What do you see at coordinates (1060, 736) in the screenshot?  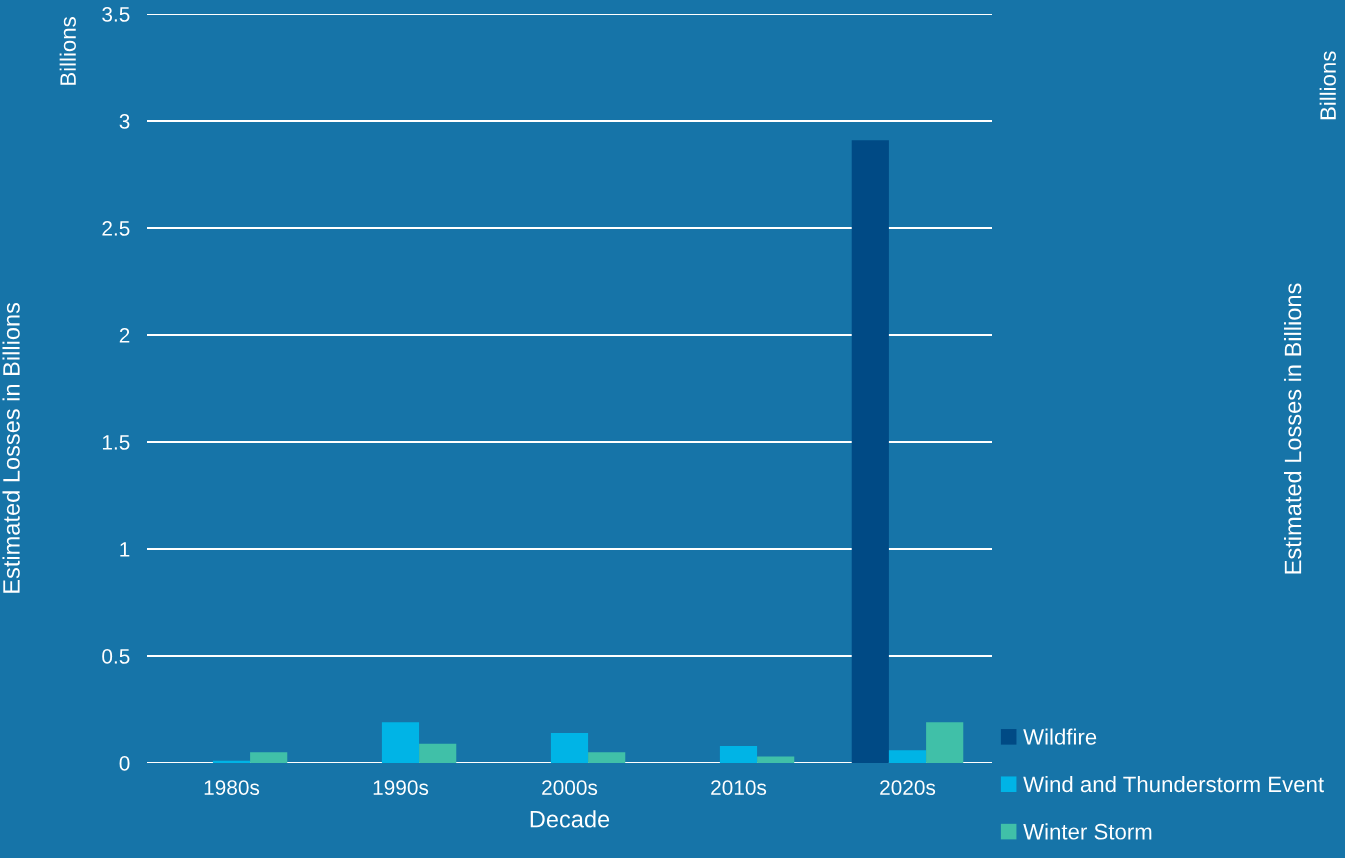 I see `legend-label: Wildfire` at bounding box center [1060, 736].